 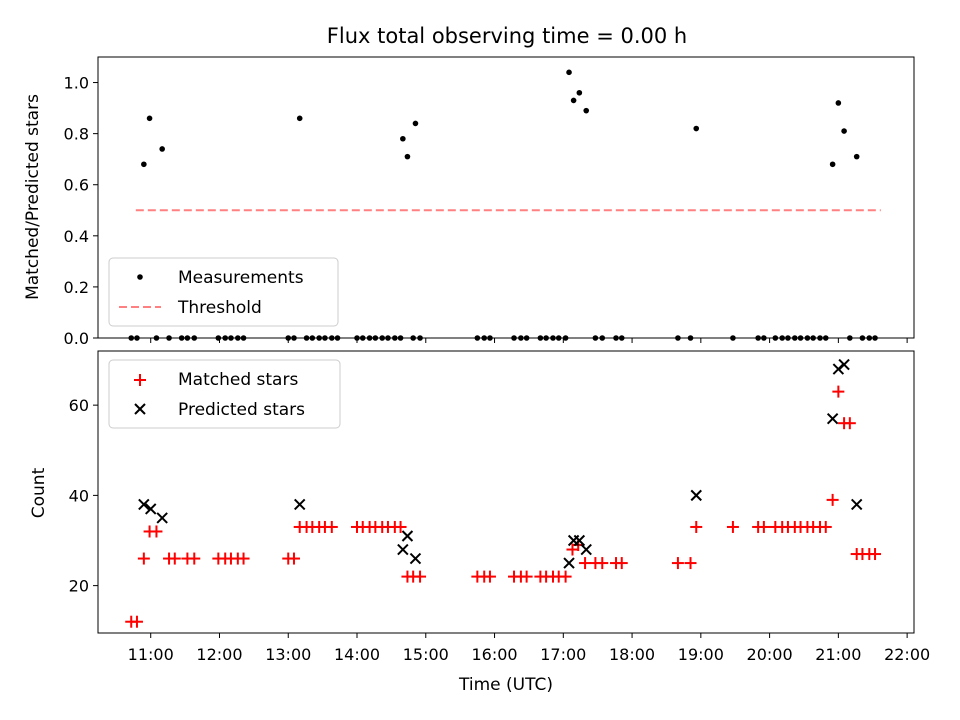 What do you see at coordinates (76, 338) in the screenshot?
I see `y-tick-label: 0.0` at bounding box center [76, 338].